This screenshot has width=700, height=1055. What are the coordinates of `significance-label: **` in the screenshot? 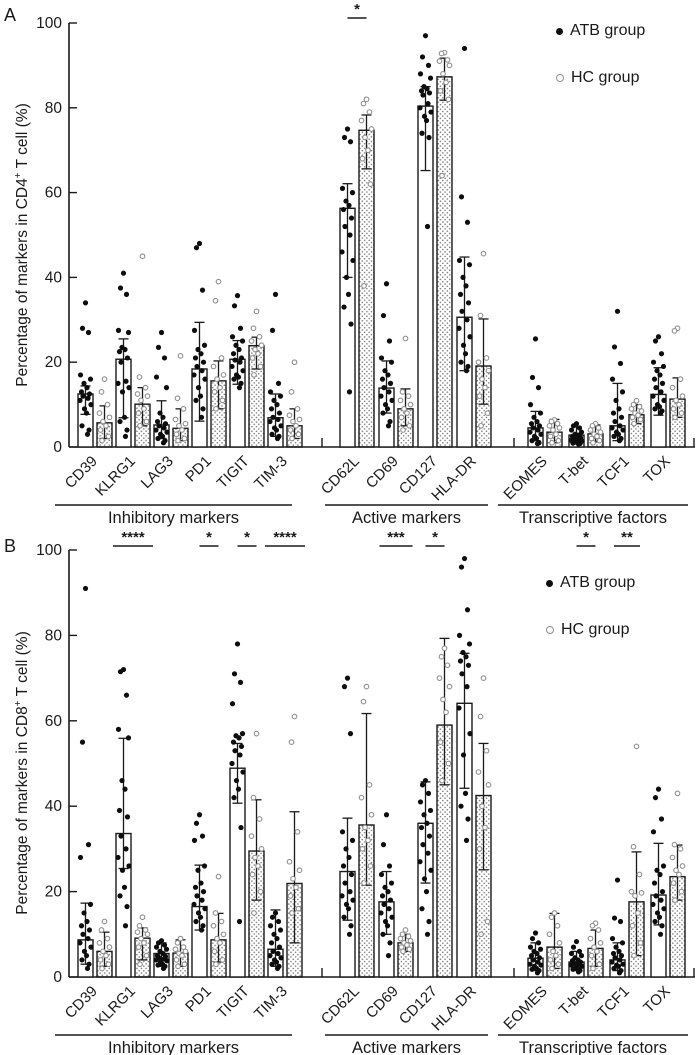 It's located at (627, 537).